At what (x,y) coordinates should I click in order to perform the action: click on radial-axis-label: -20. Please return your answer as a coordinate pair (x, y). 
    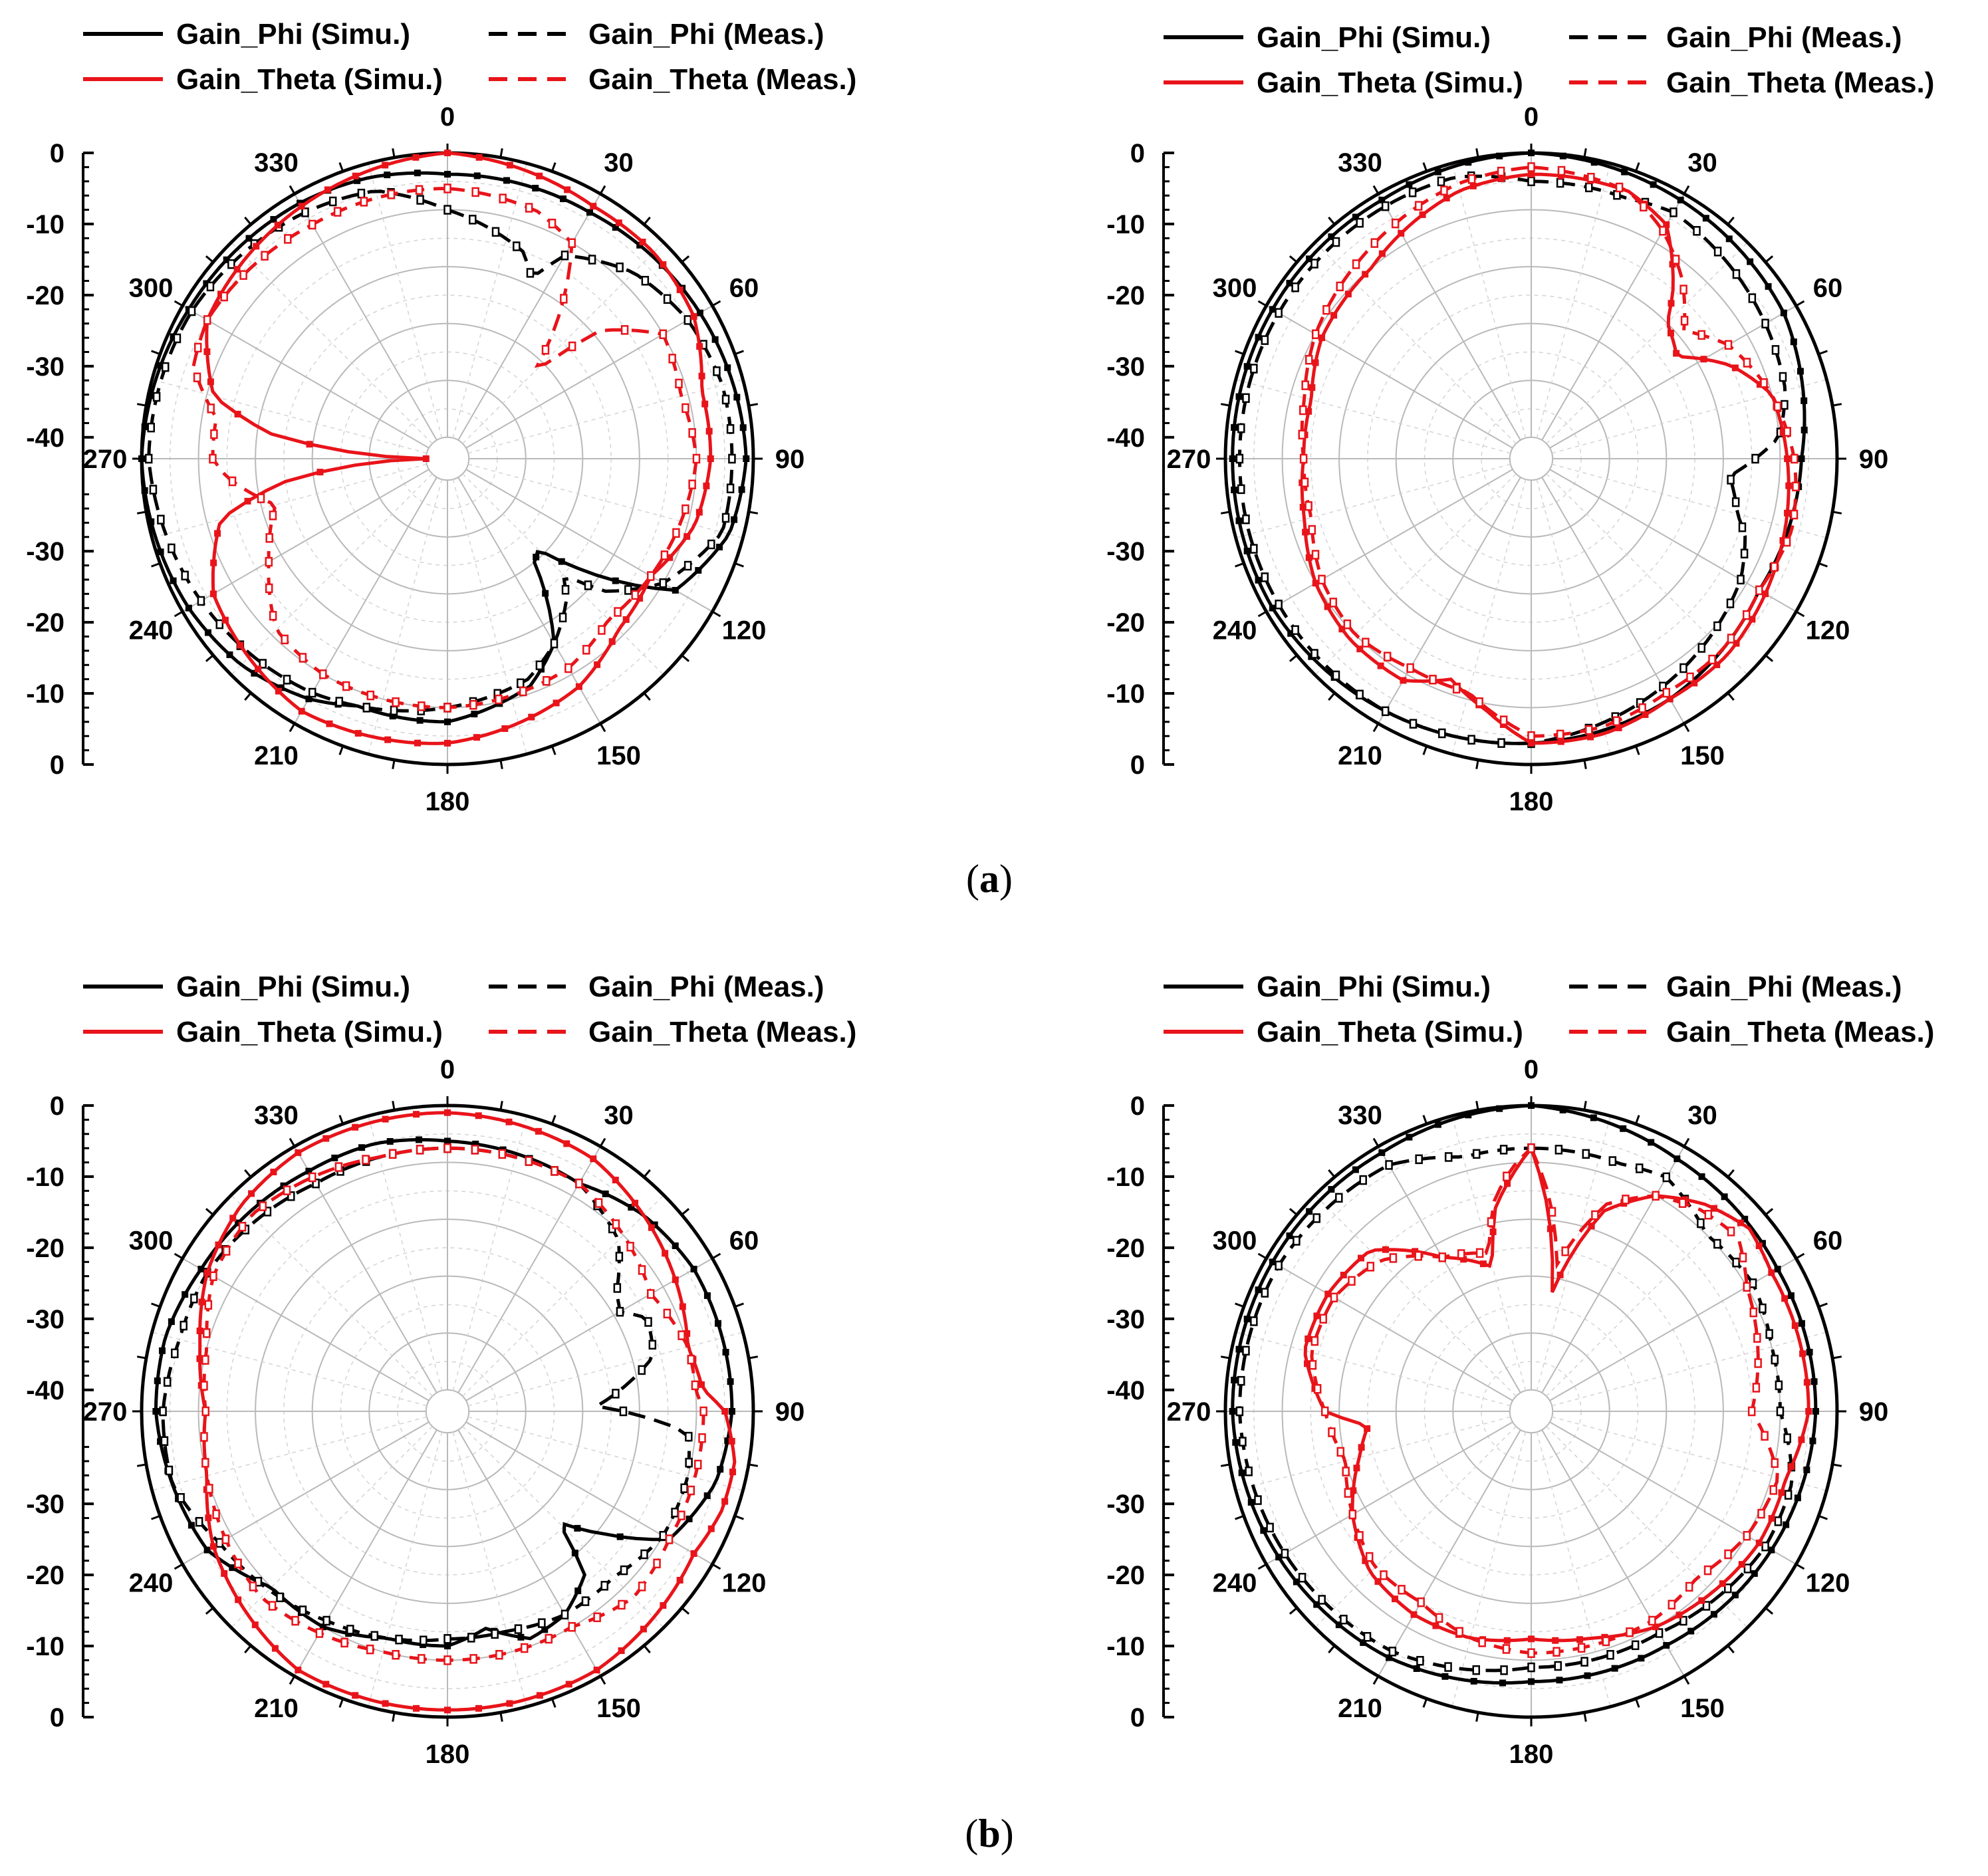
    Looking at the image, I should click on (45, 623).